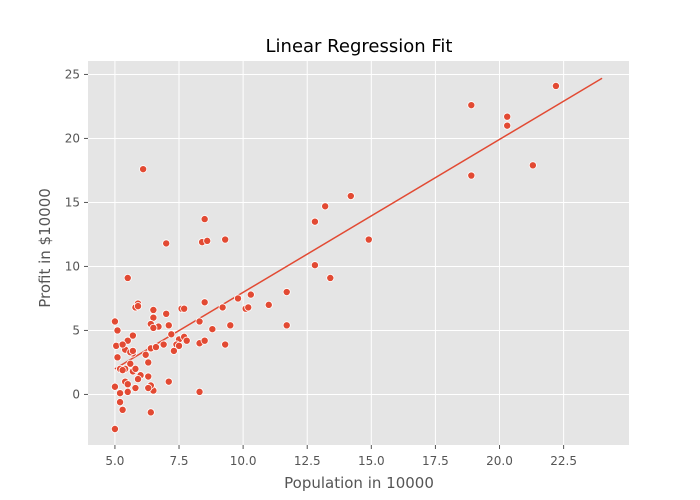 Image resolution: width=700 pixels, height=500 pixels. I want to click on y-tick-label: 25, so click(72, 74).